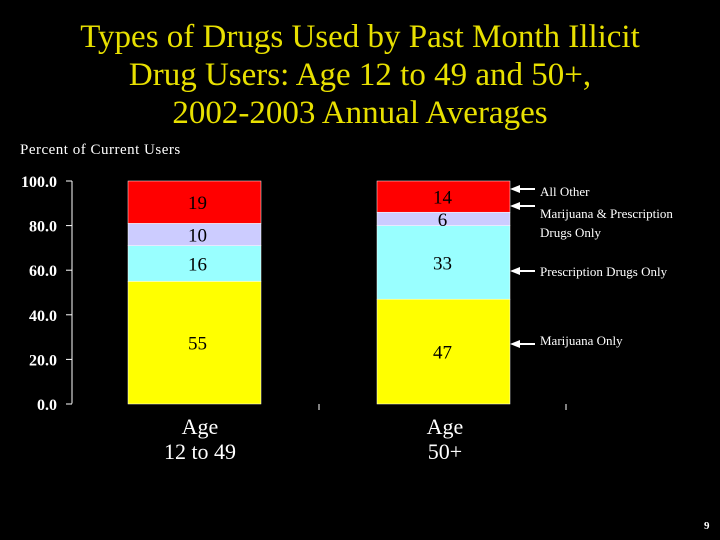 Image resolution: width=720 pixels, height=540 pixels. I want to click on bar-data-label: 55, so click(197, 344).